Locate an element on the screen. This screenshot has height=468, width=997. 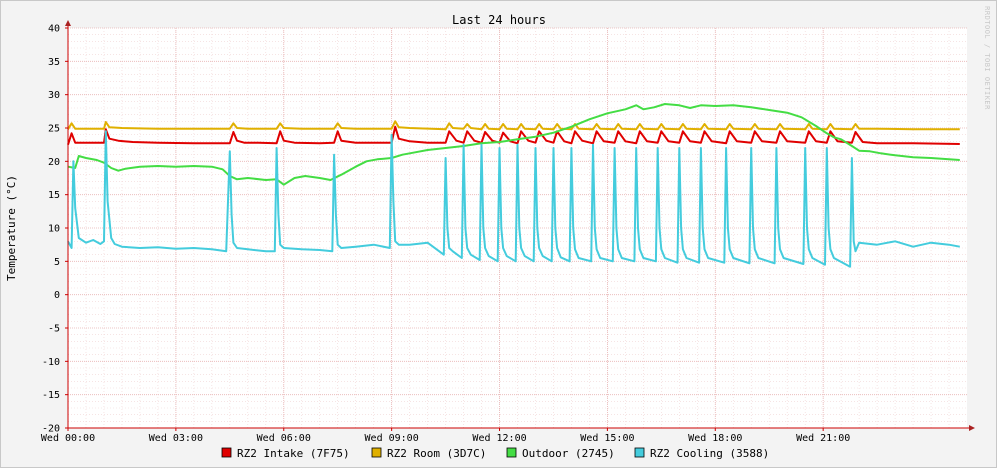
y-tick-label: -20 is located at coordinates (51, 429).